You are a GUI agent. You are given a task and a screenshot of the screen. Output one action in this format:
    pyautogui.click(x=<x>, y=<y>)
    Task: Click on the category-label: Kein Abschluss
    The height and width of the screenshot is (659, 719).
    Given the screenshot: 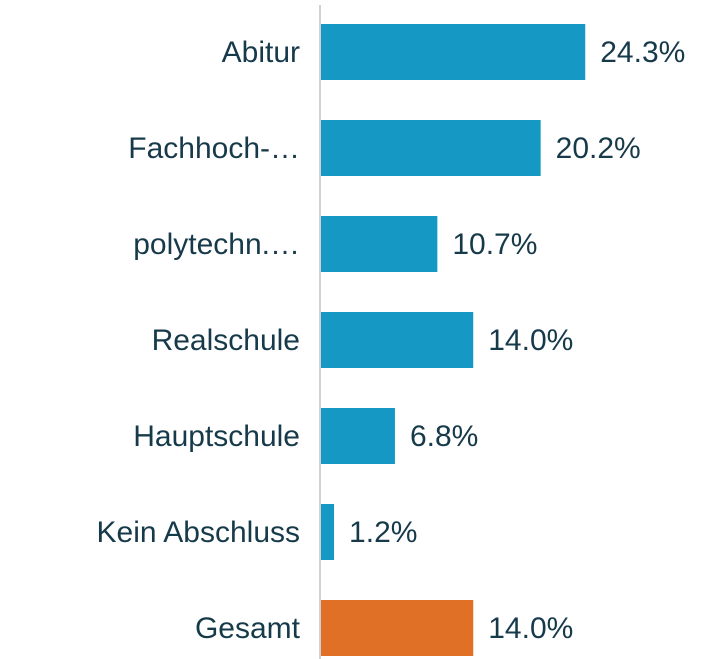 What is the action you would take?
    pyautogui.click(x=198, y=532)
    